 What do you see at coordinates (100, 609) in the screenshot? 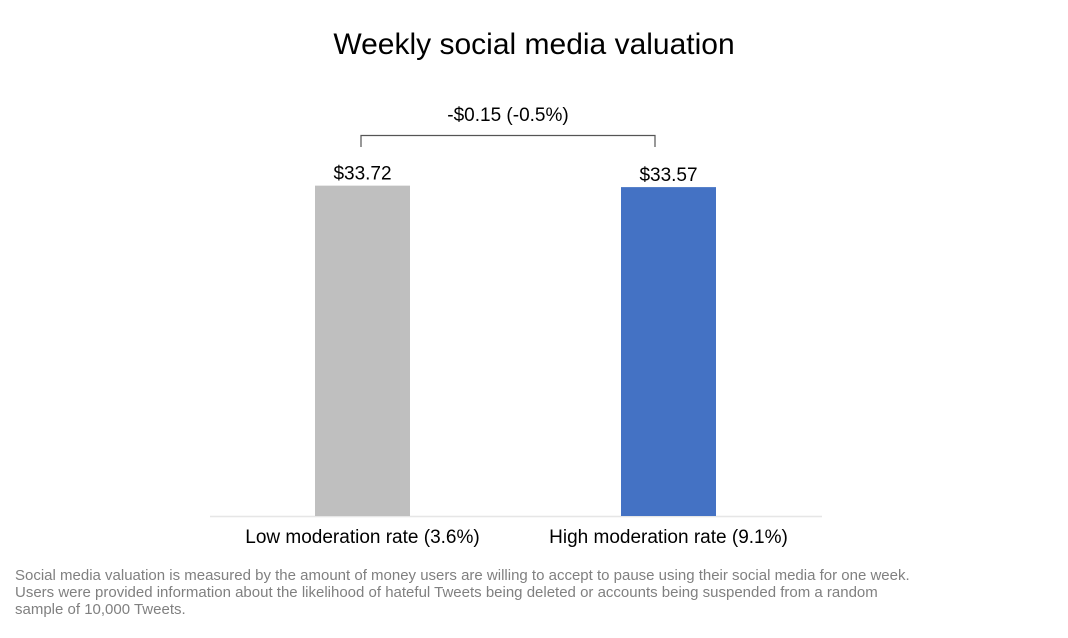
I see `footnote-line: sample of 10,000 Tweets.` at bounding box center [100, 609].